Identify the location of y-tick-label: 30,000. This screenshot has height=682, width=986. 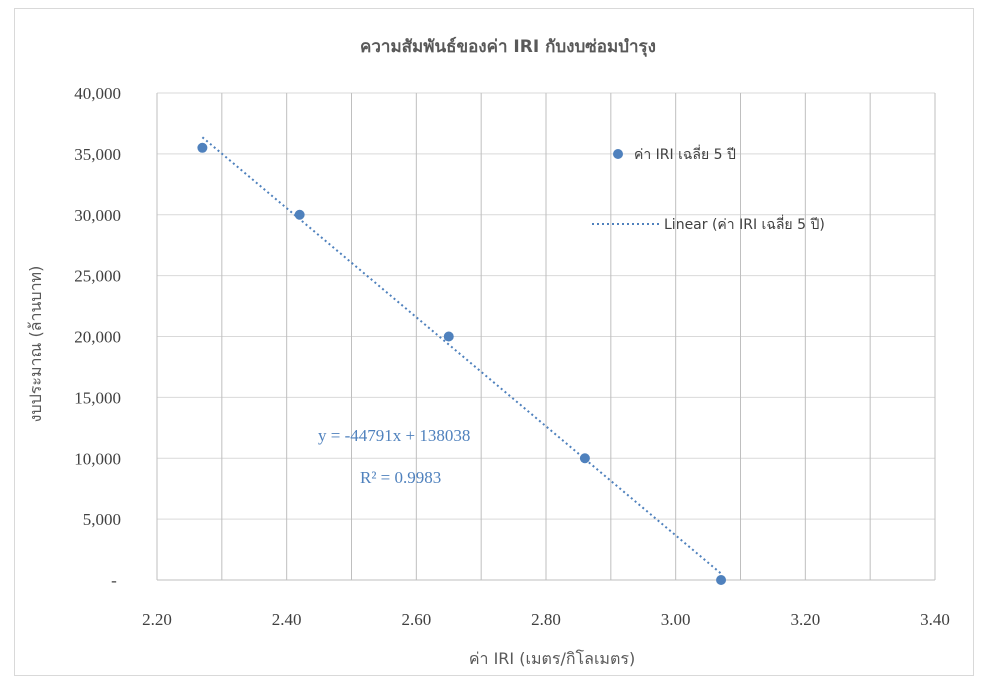
(97, 215).